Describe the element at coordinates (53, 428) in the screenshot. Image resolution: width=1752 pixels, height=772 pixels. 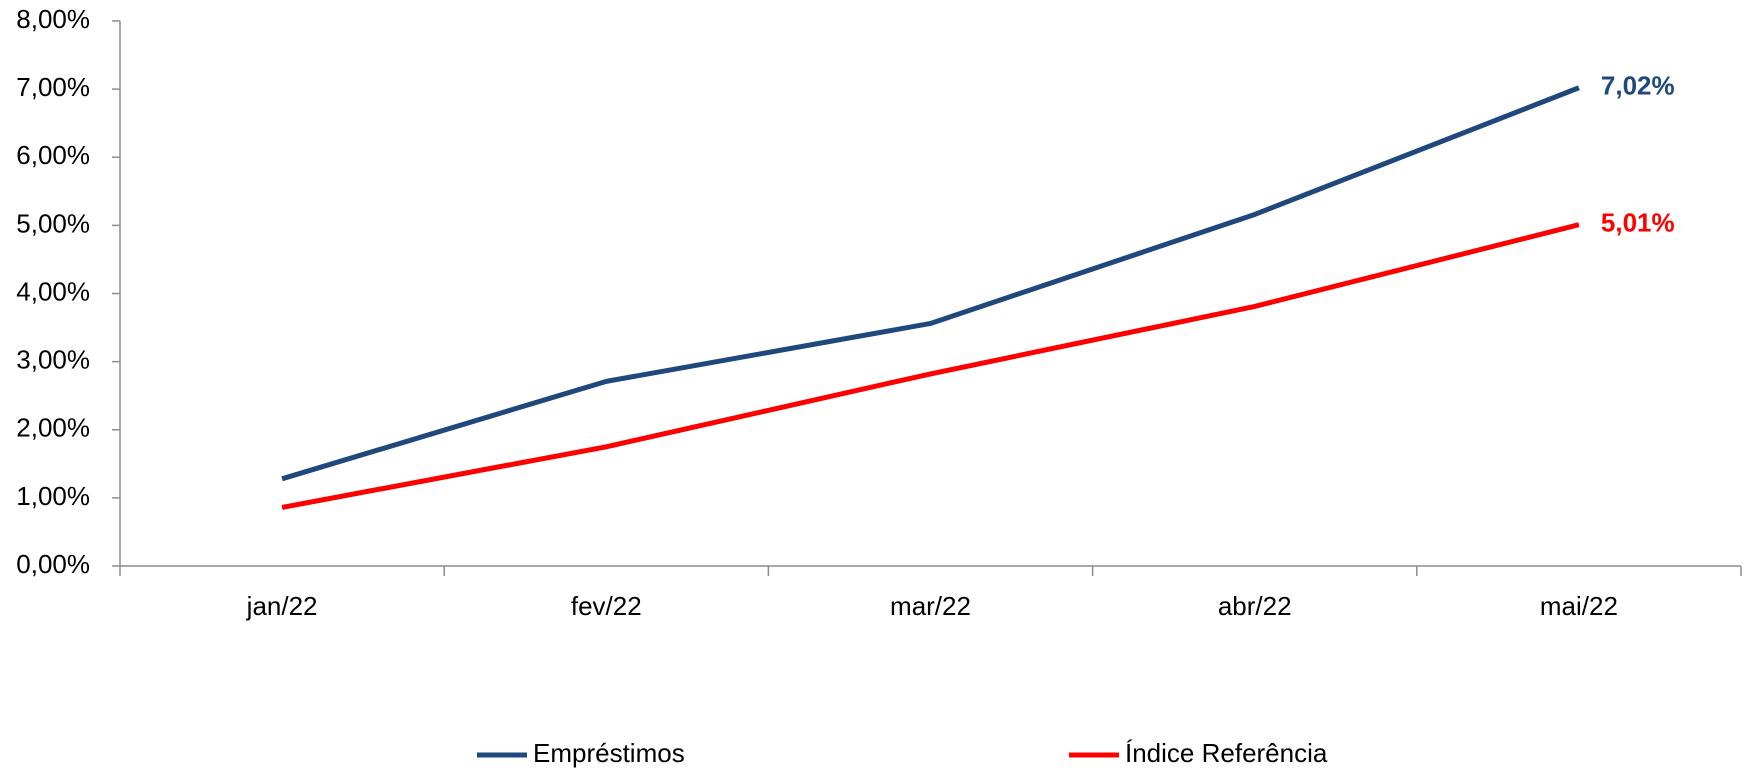
I see `y-tick-label: 2,00%` at that location.